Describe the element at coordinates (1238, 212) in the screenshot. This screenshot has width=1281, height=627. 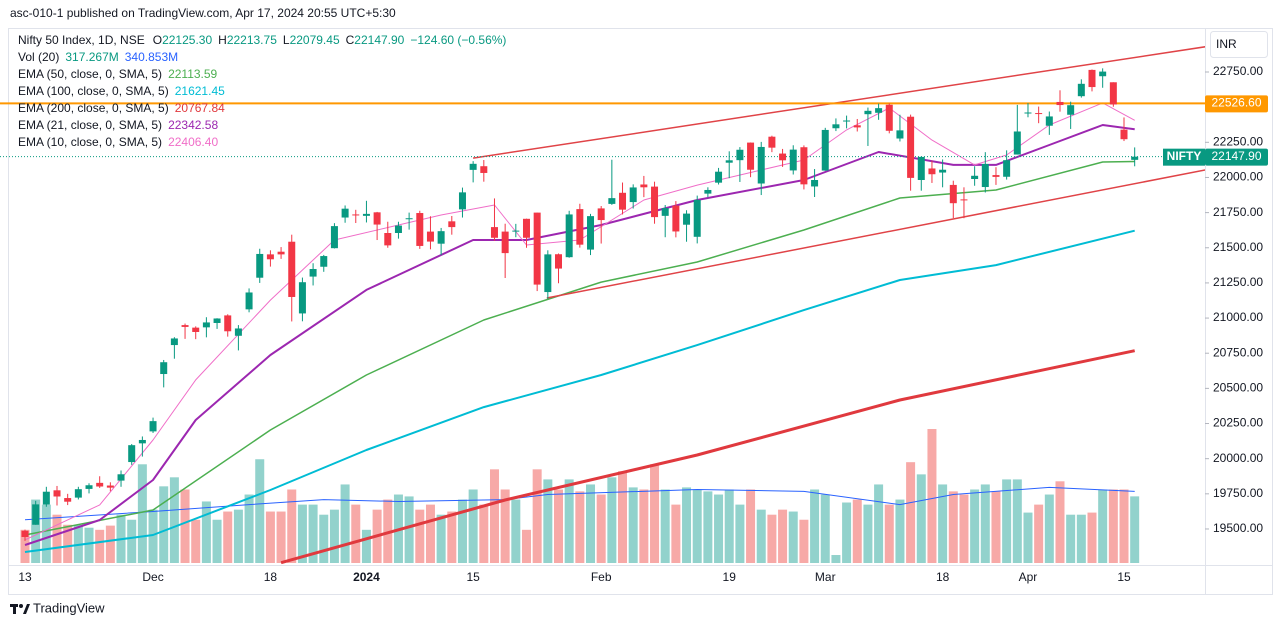
I see `y-tick-label: 21750.00` at that location.